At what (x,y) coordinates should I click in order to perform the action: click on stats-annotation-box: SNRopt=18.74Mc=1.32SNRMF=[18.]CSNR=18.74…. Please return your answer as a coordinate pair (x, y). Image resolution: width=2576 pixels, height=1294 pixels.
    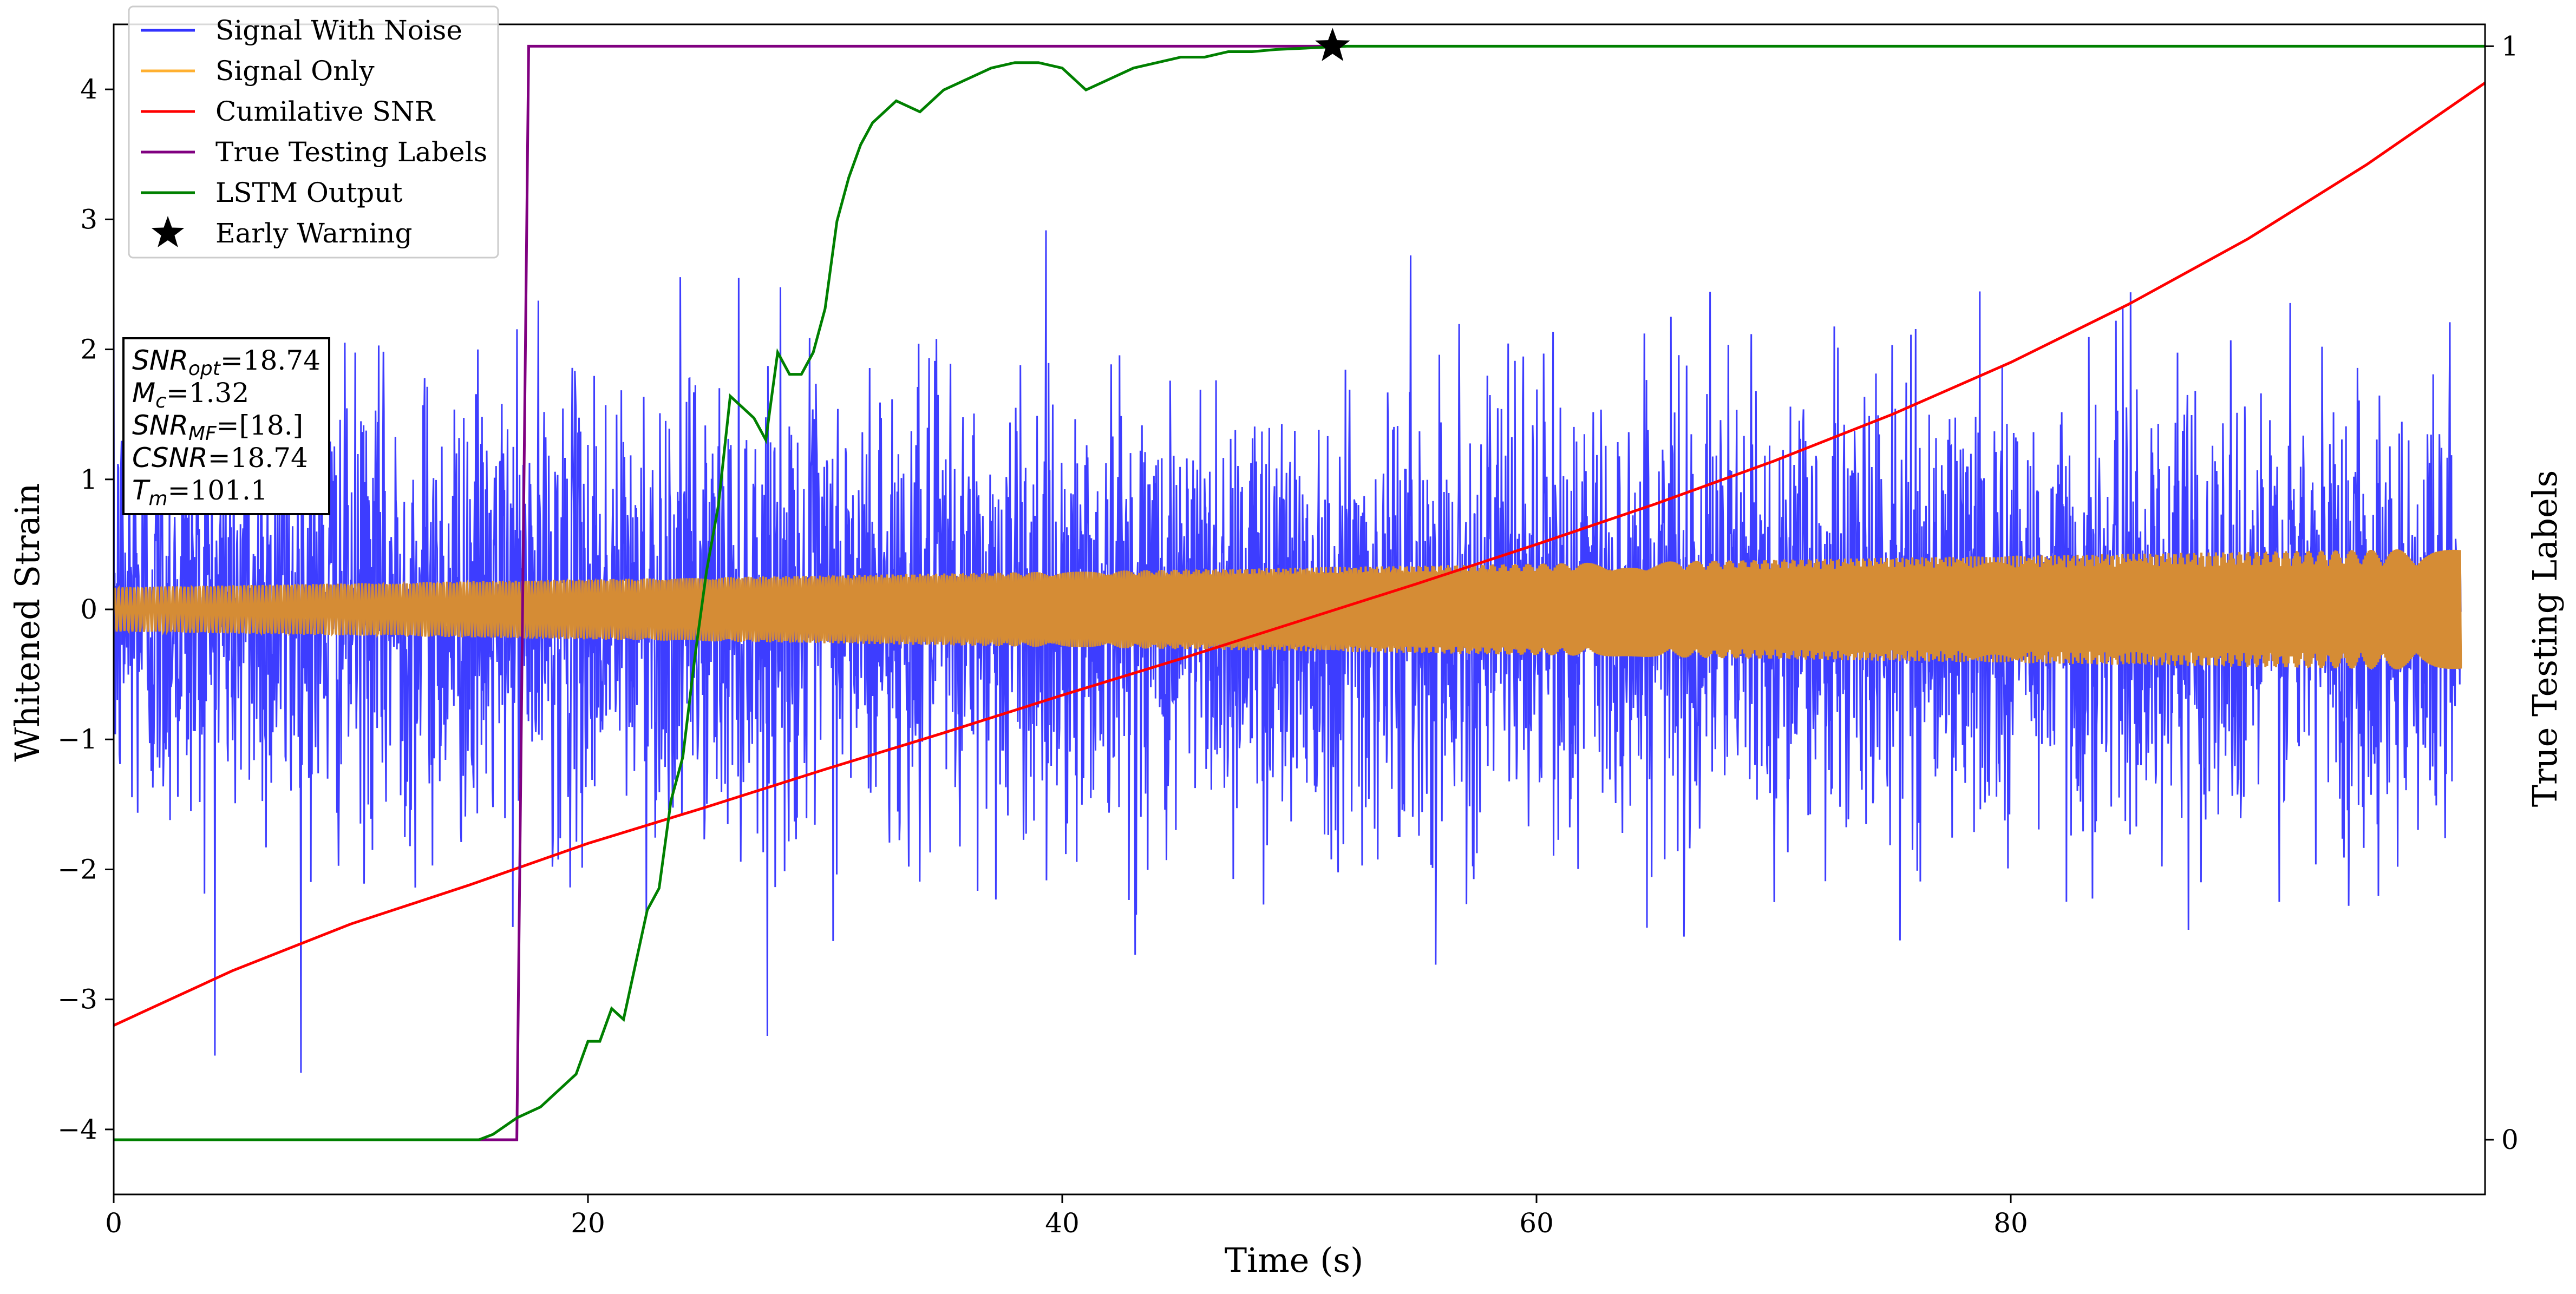
    Looking at the image, I should click on (226, 426).